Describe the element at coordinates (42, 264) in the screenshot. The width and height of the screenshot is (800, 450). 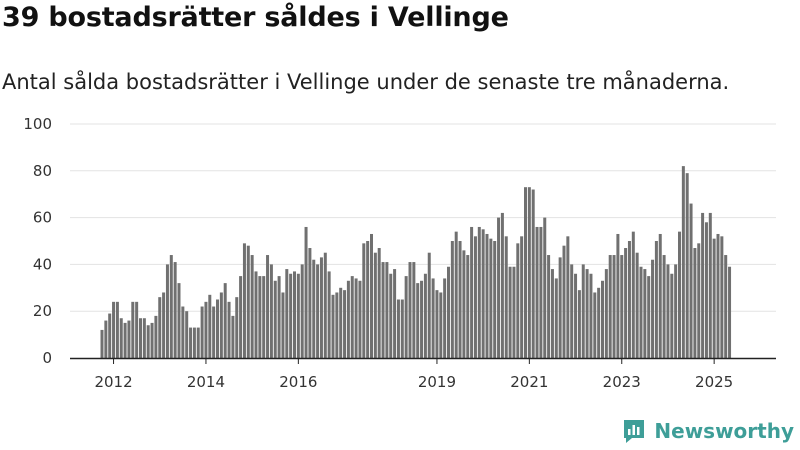
I see `y-tick-label: 40` at that location.